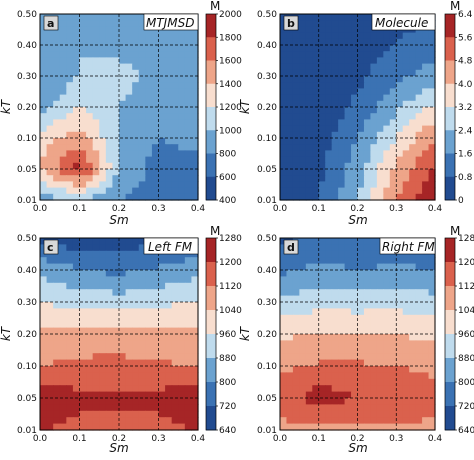 The width and height of the screenshot is (474, 460). Describe the element at coordinates (267, 108) in the screenshot. I see `y-tick-label: 0.20` at that location.